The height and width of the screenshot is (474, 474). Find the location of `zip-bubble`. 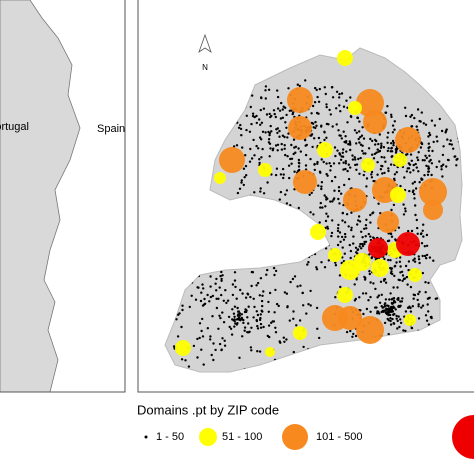

zip-bubble is located at coordinates (388, 222).